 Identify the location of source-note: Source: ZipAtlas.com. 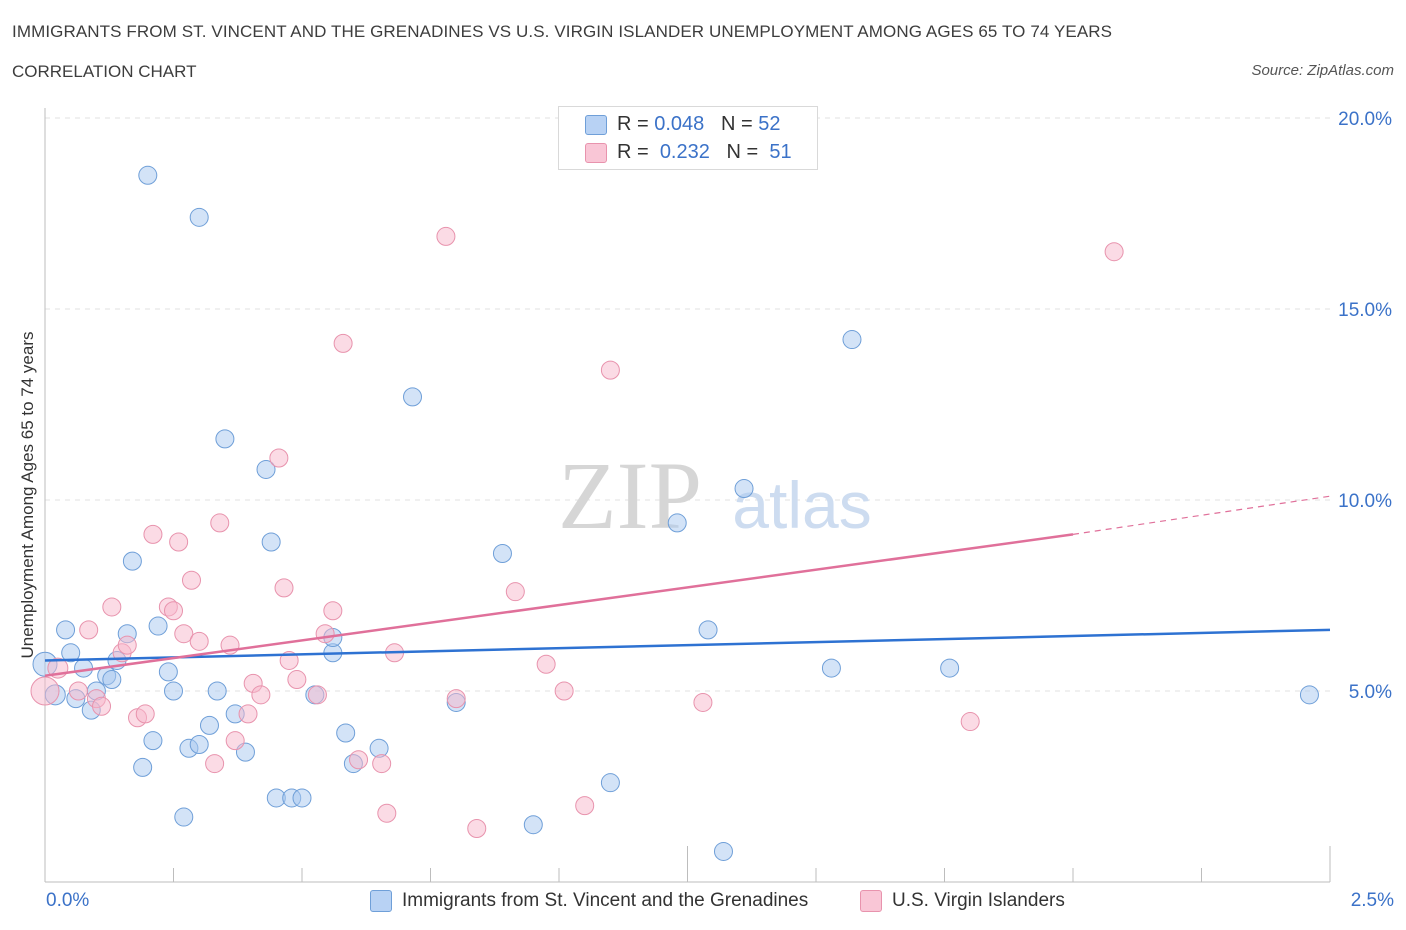
(1322, 70).